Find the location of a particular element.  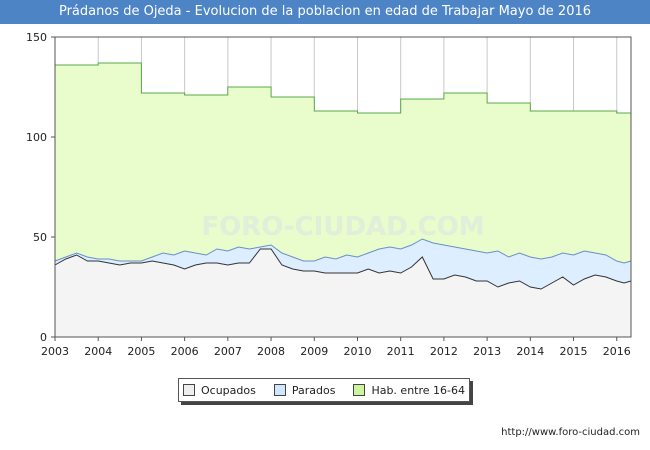

series-hab-line is located at coordinates (343, 88).